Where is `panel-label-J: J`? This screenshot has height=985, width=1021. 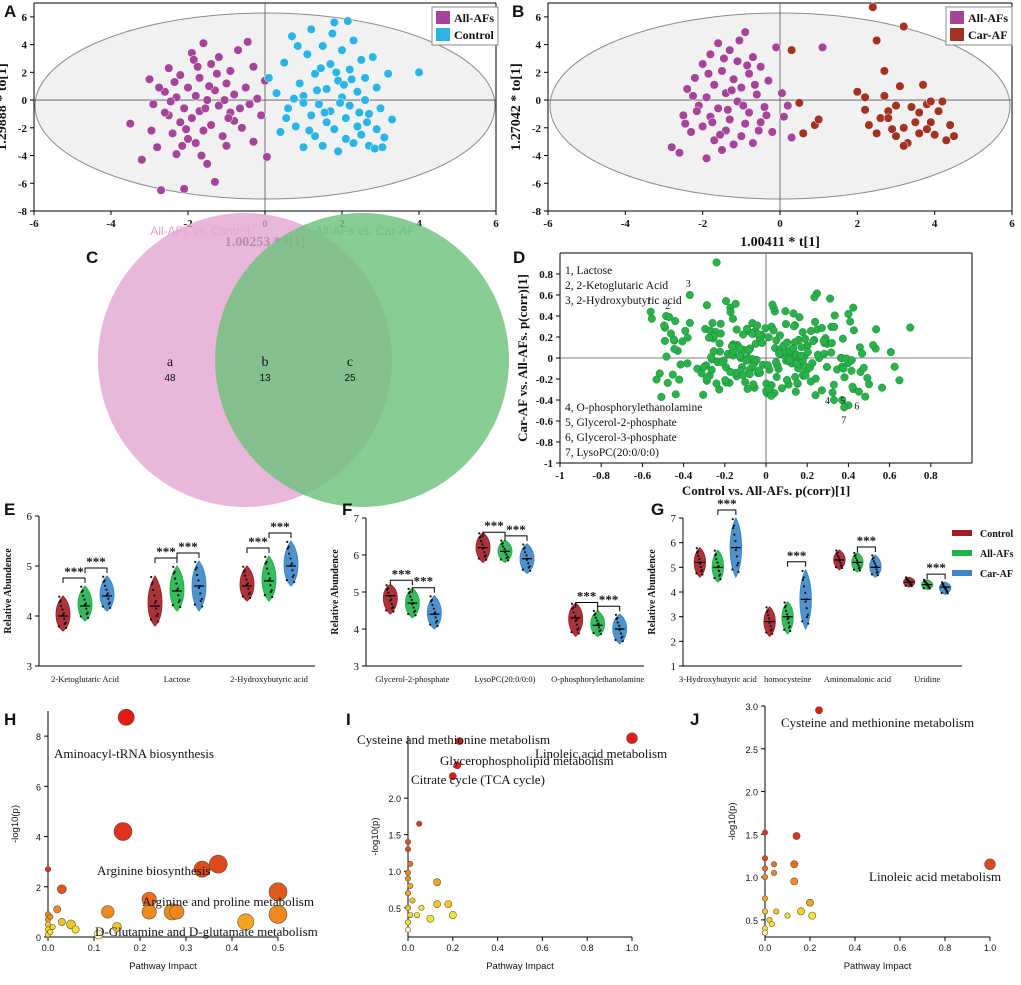 panel-label-J: J is located at coordinates (694, 719).